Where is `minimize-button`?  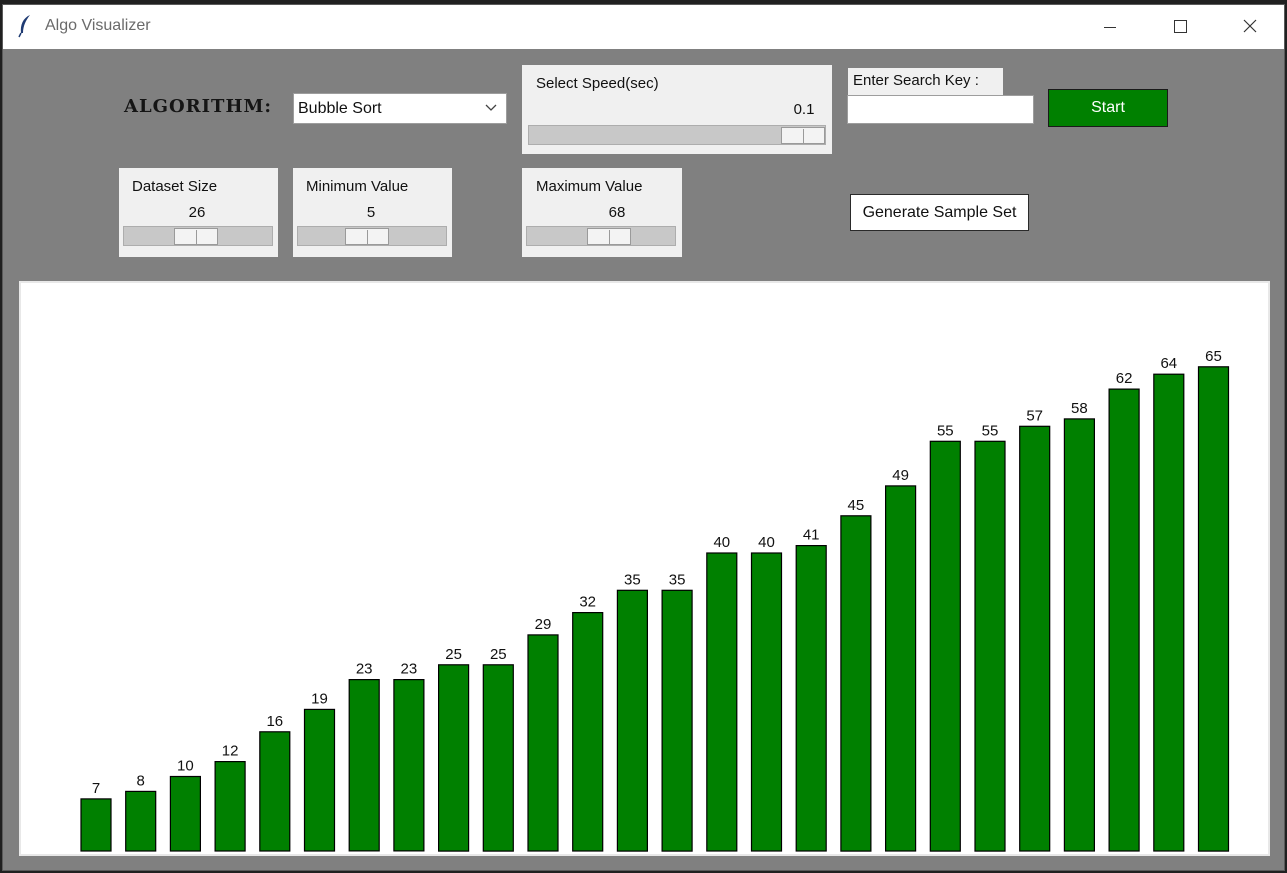
minimize-button is located at coordinates (1110, 27).